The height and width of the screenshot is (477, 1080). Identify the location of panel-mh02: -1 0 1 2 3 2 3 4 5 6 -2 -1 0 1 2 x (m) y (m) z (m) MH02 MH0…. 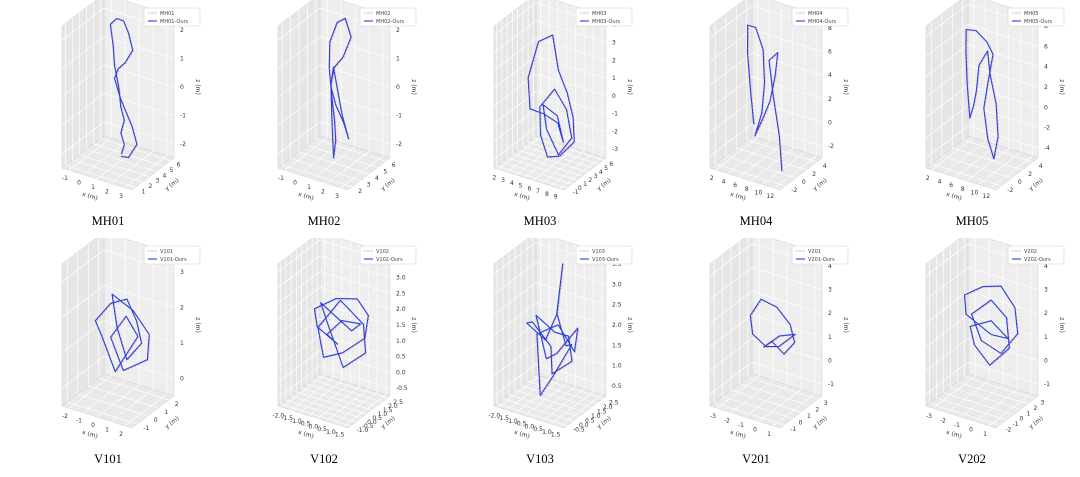
(324, 119).